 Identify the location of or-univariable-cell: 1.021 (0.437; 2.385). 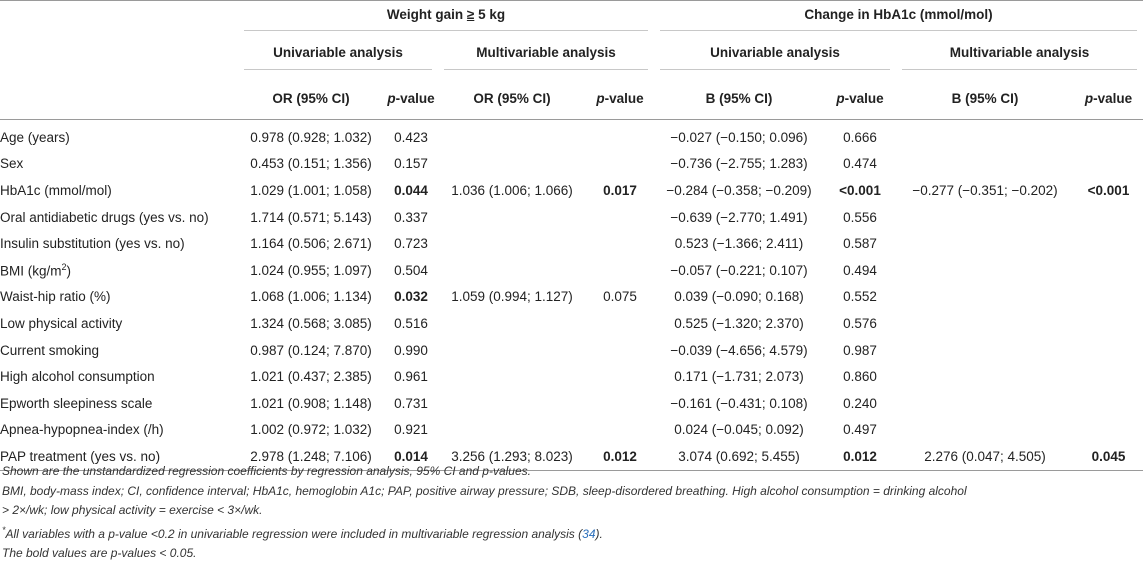
(311, 377).